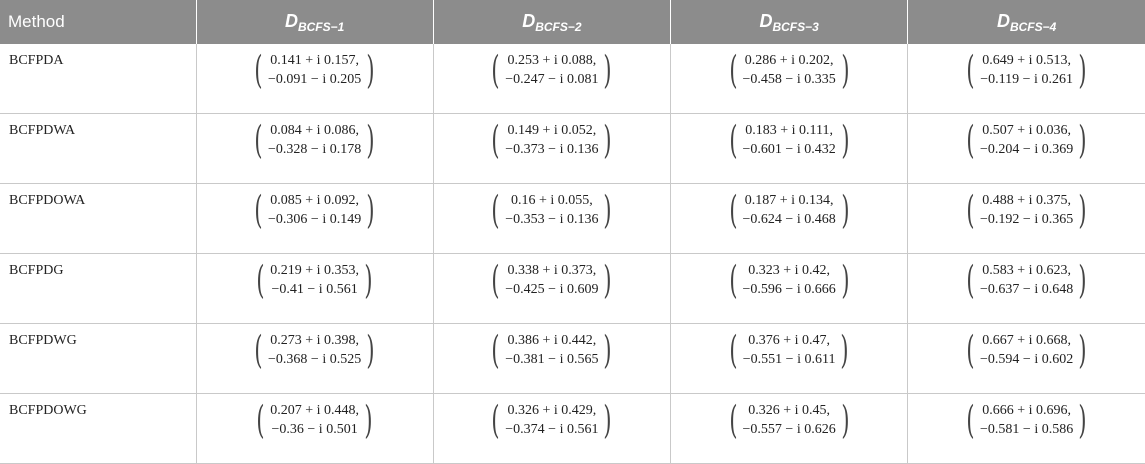 The width and height of the screenshot is (1145, 464). I want to click on value-cell: (0.16 + i 0.055, −0.353 − i 0.136), so click(552, 218).